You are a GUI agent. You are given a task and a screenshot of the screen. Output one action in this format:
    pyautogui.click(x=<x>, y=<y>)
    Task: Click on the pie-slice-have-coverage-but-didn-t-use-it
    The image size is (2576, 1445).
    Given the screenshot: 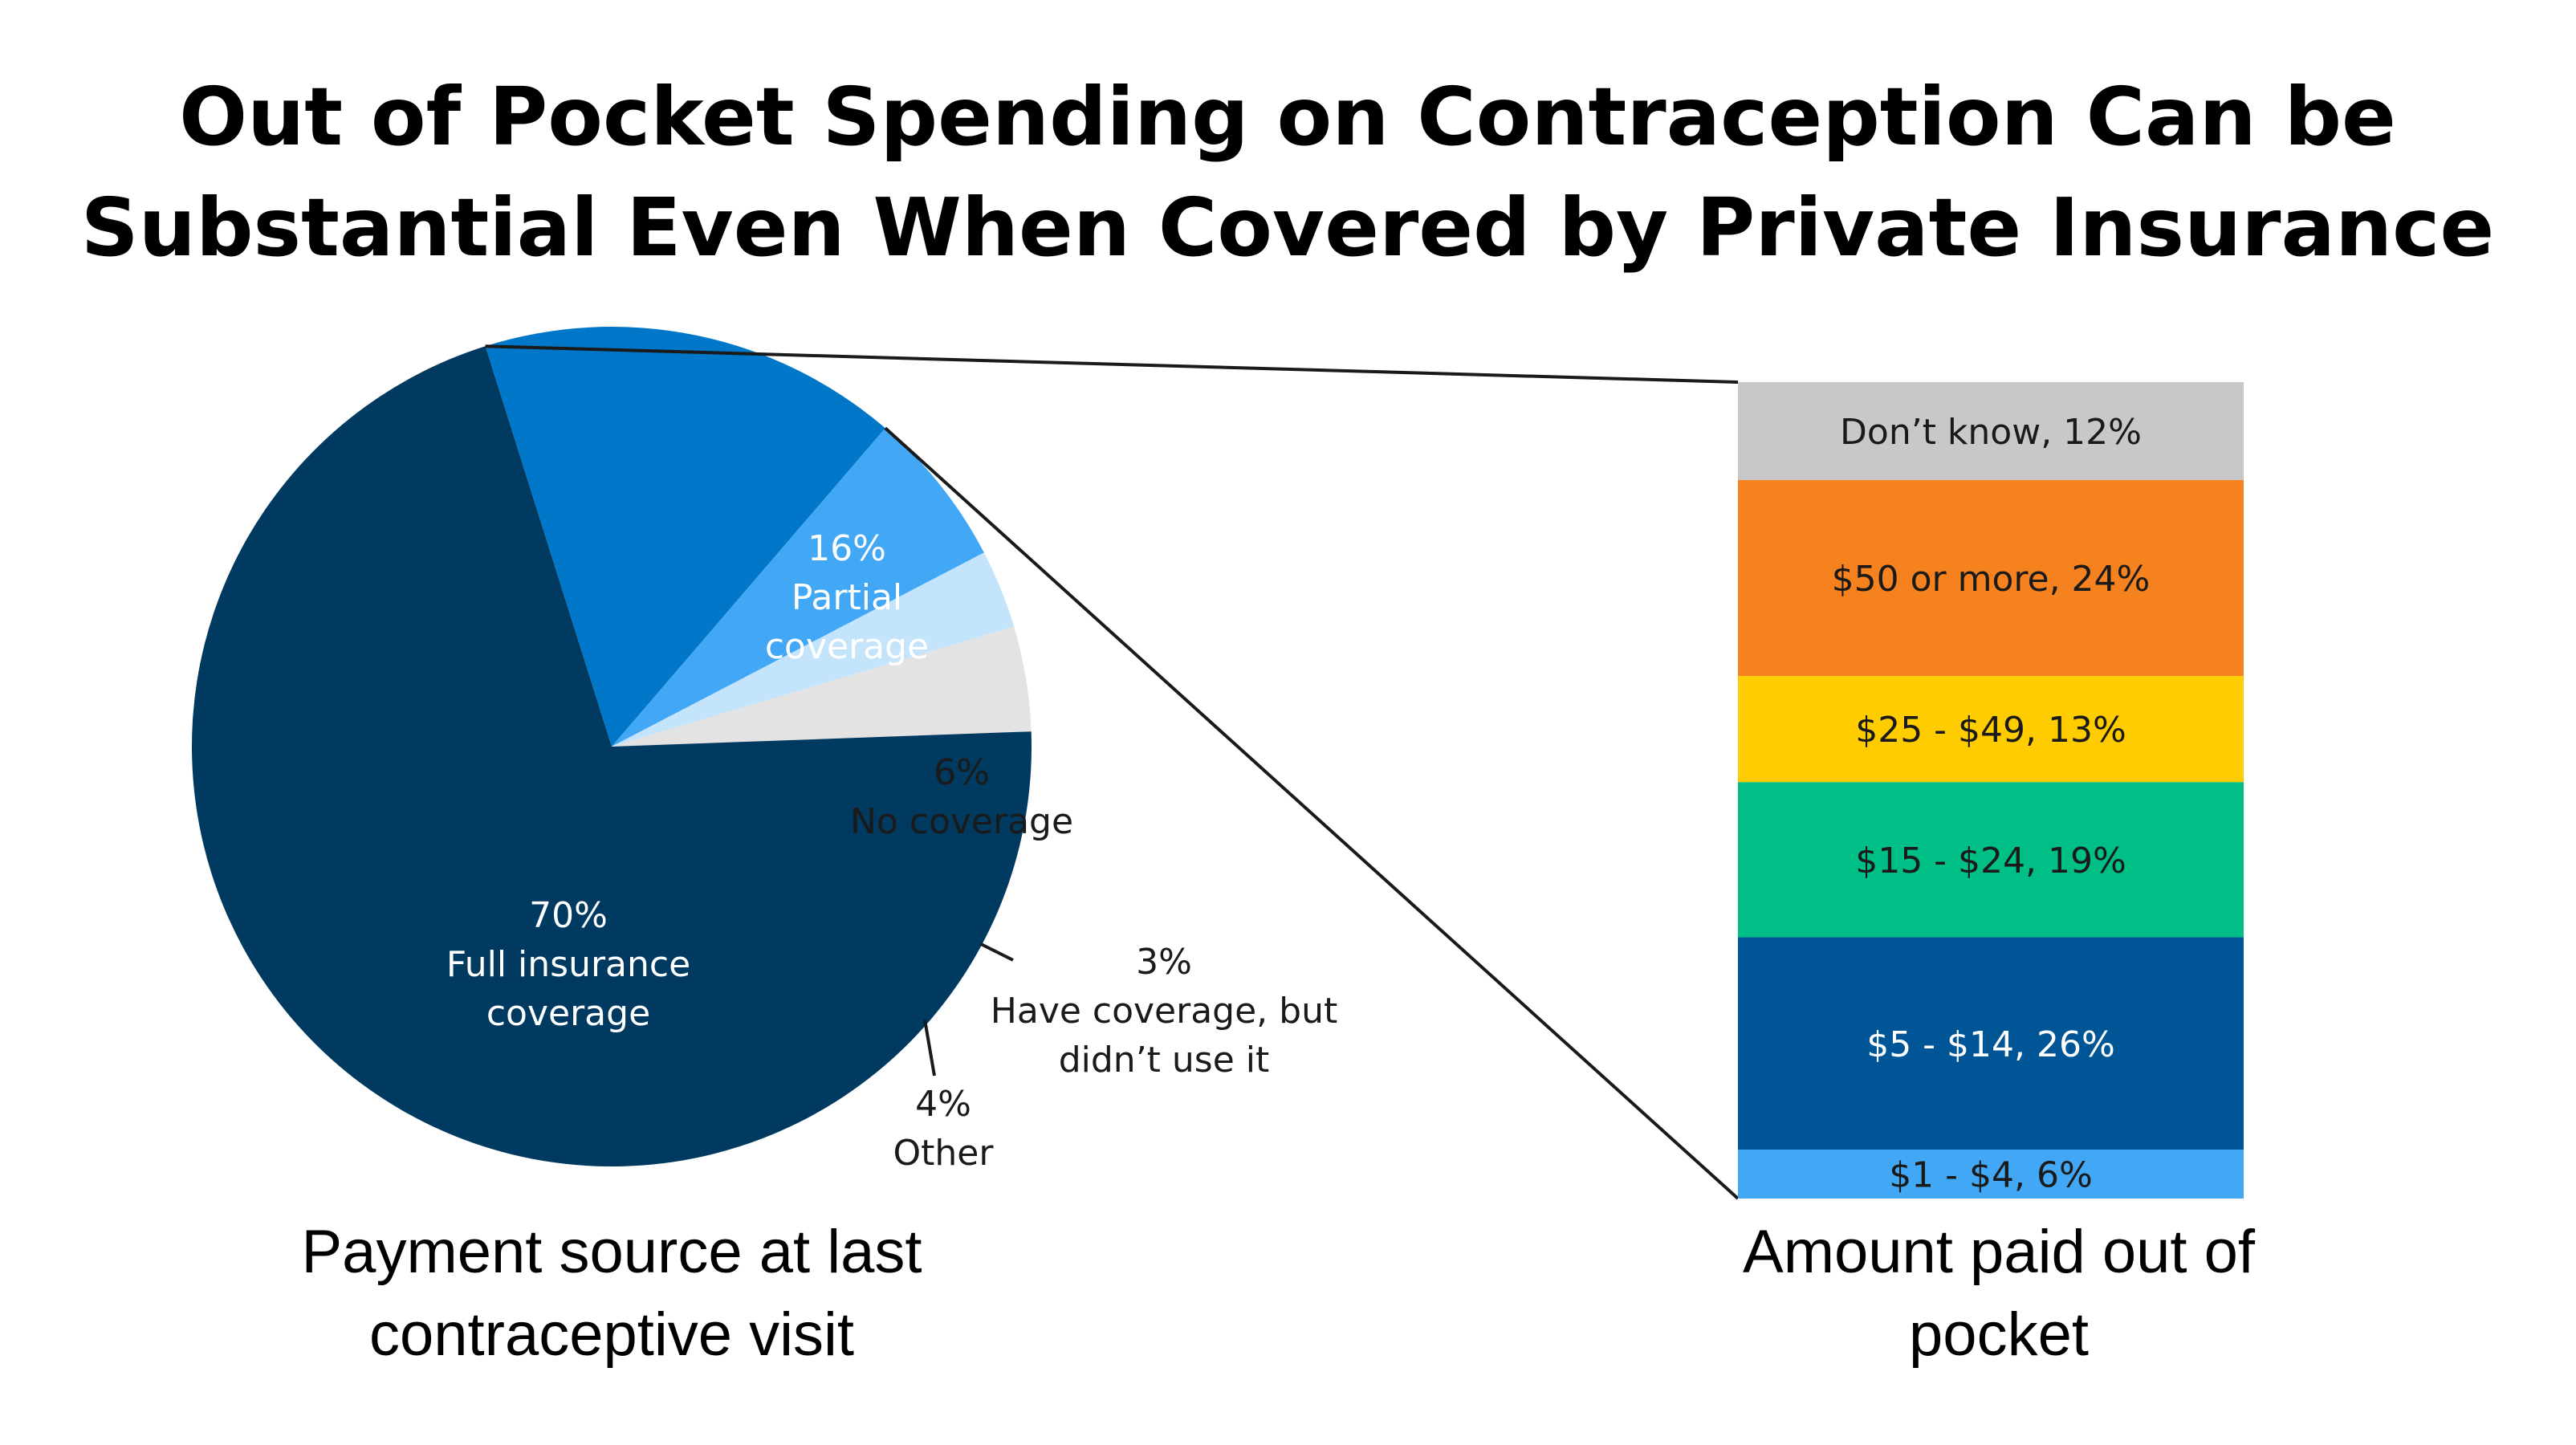 What is the action you would take?
    pyautogui.click(x=814, y=649)
    